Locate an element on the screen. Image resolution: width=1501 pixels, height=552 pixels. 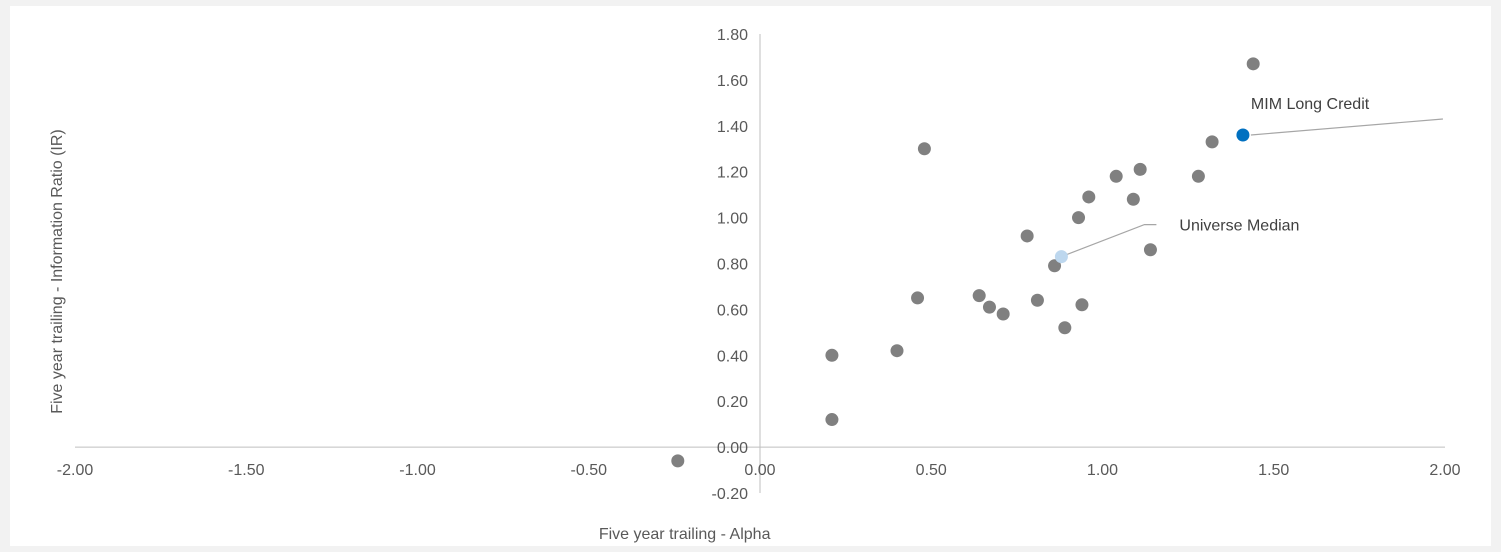
y-tick-label: -0.20 is located at coordinates (730, 494).